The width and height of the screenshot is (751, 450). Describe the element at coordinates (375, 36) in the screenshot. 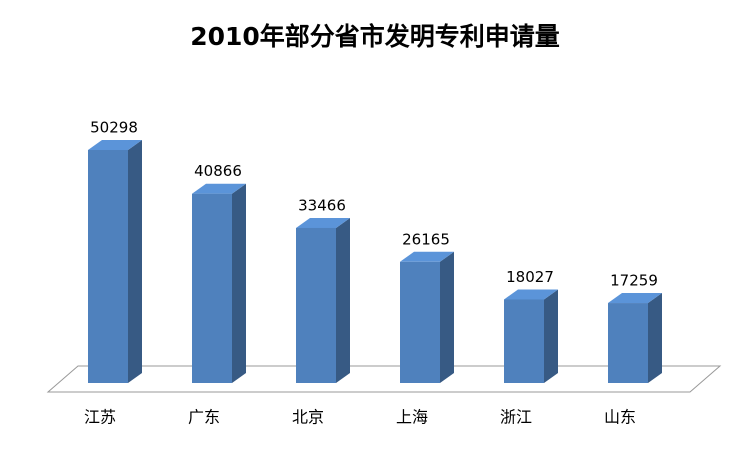

I see `chart-title: 2010年部分省市发明专利申请量` at that location.